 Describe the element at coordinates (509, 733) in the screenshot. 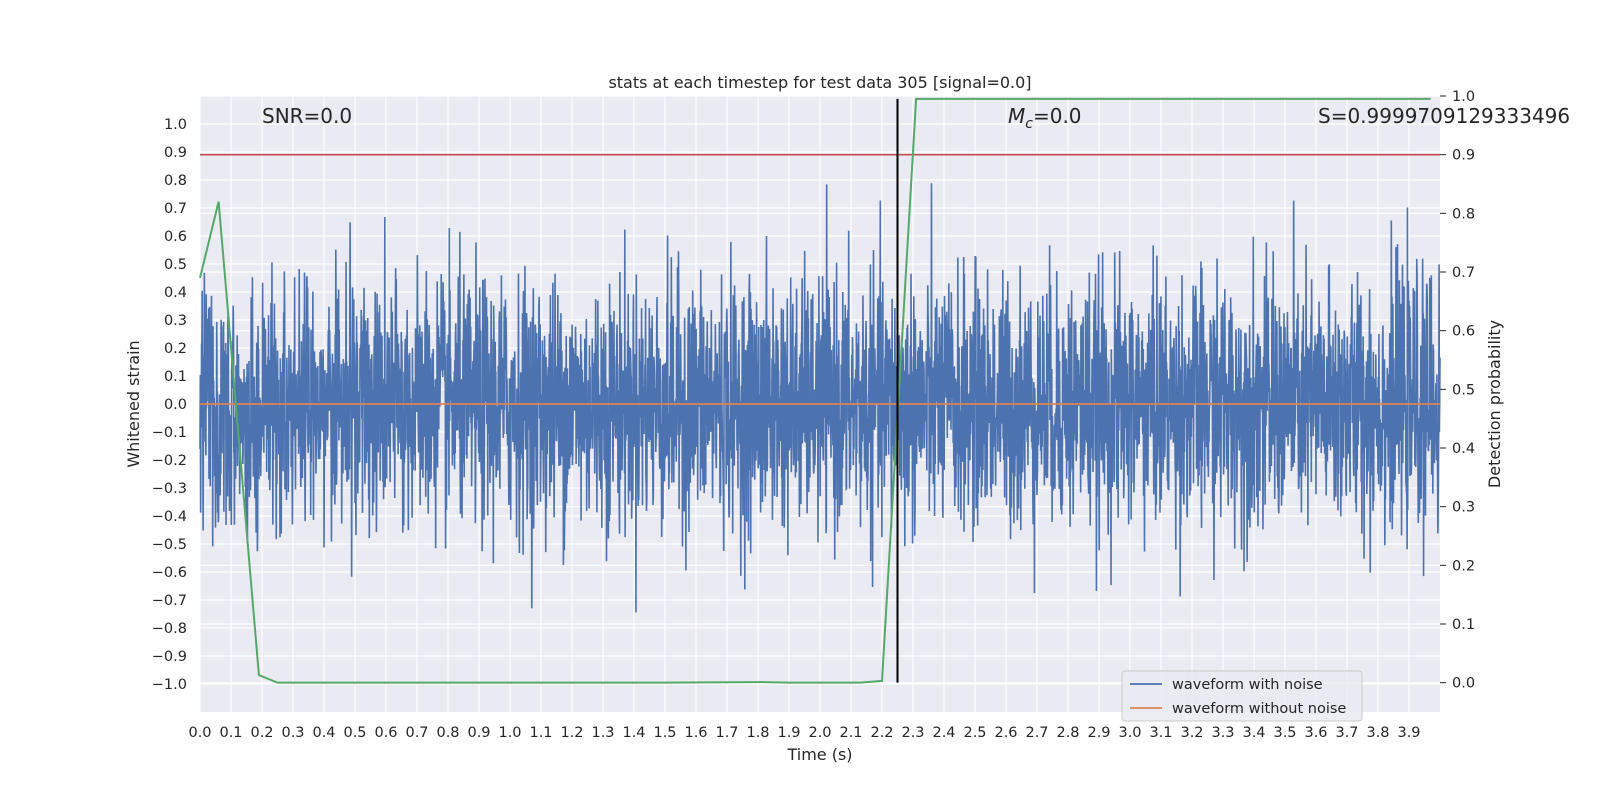

I see `x-tick-label: 1.0` at that location.